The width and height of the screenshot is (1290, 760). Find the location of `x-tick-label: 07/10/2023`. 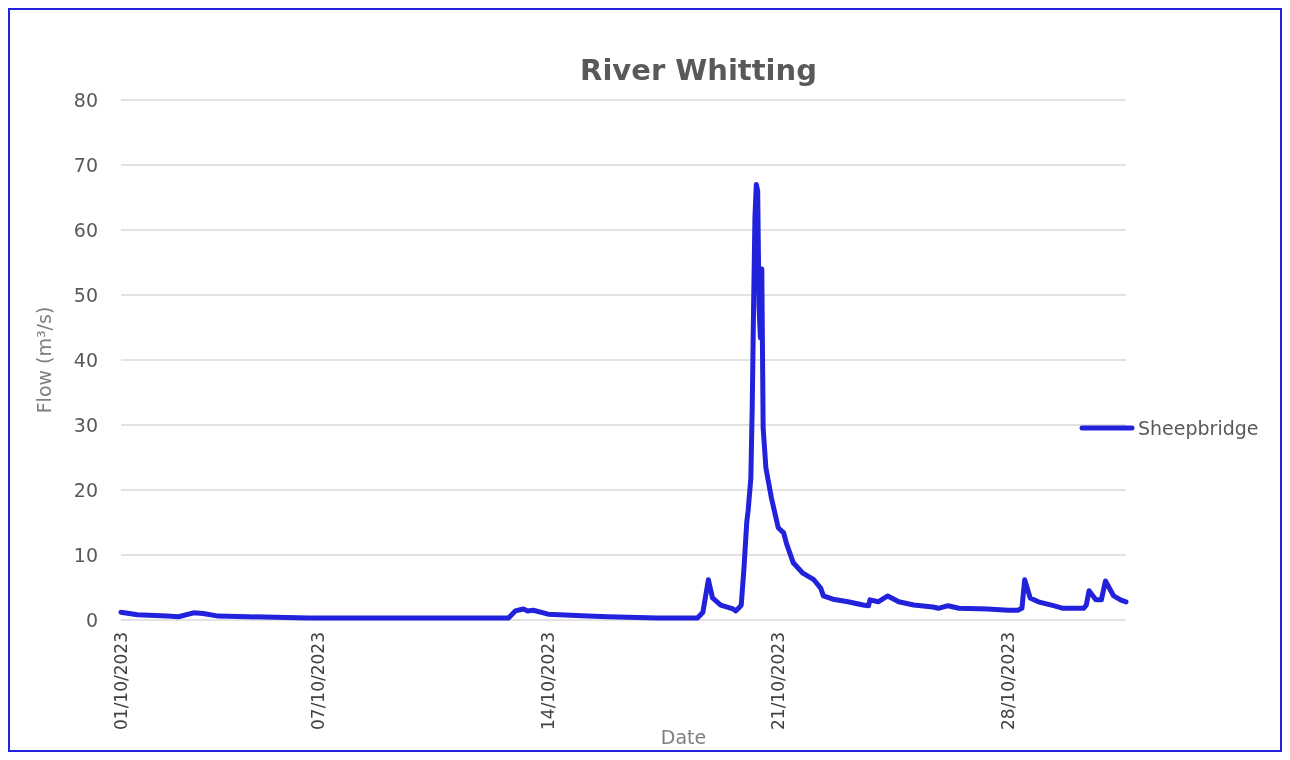

x-tick-label: 07/10/2023 is located at coordinates (318, 681).